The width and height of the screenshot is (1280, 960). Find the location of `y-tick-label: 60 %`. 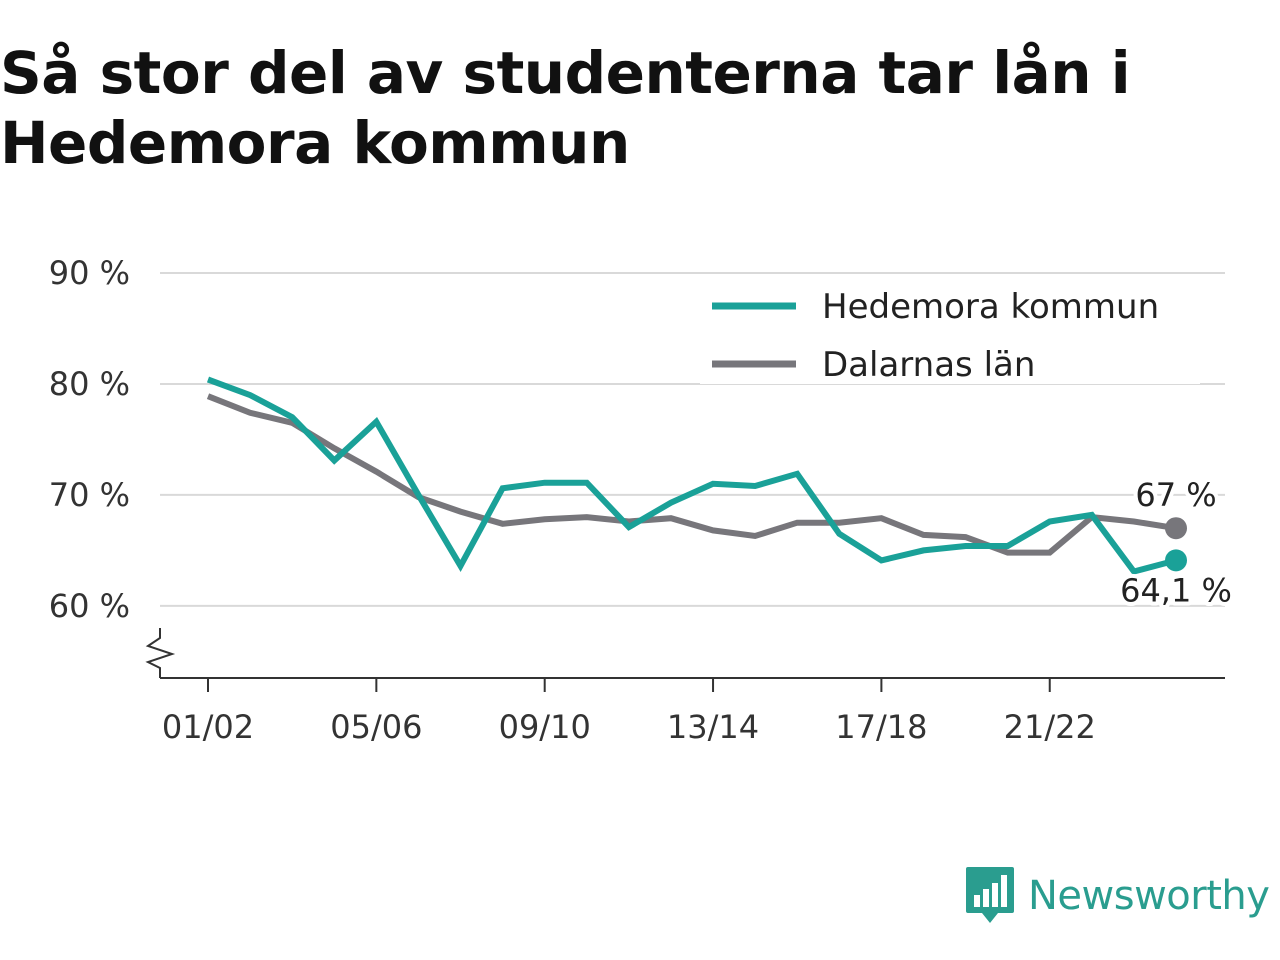

y-tick-label: 60 % is located at coordinates (89, 606).